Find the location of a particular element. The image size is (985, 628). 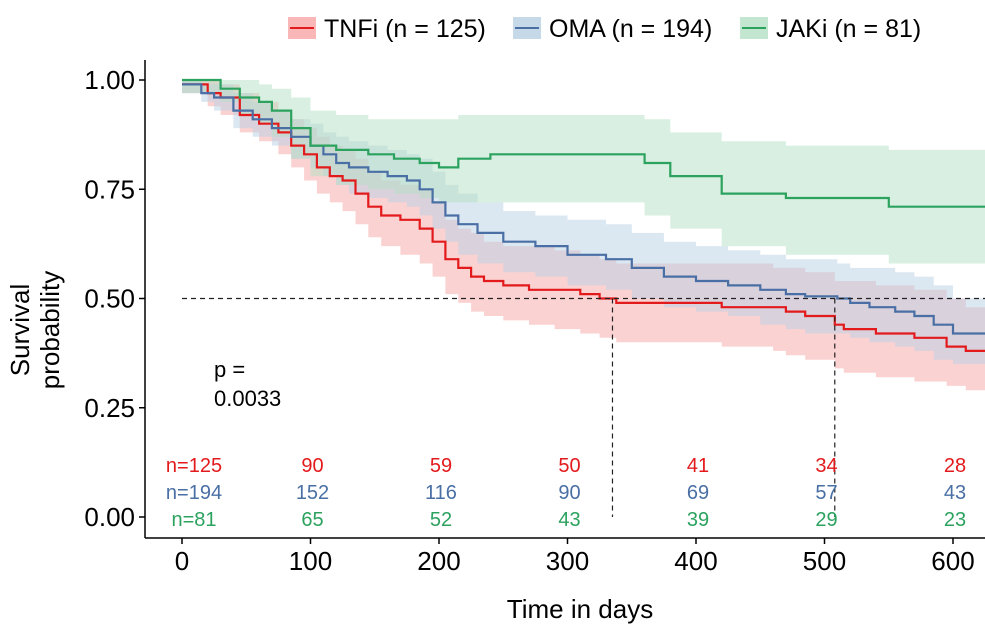

risk-count-oma: 90 is located at coordinates (569, 493).